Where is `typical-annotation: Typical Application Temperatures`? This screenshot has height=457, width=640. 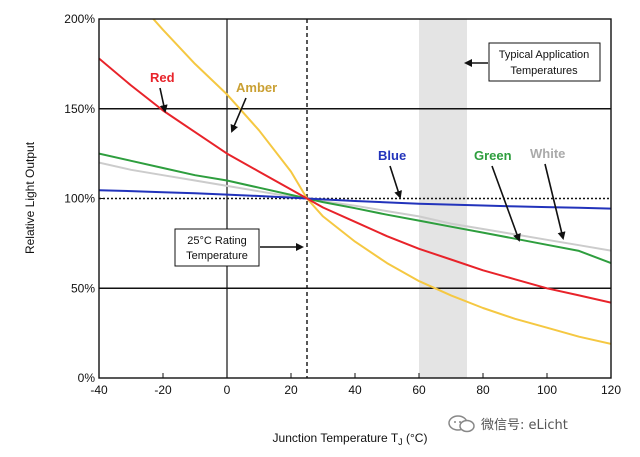 typical-annotation: Typical Application Temperatures is located at coordinates (544, 62).